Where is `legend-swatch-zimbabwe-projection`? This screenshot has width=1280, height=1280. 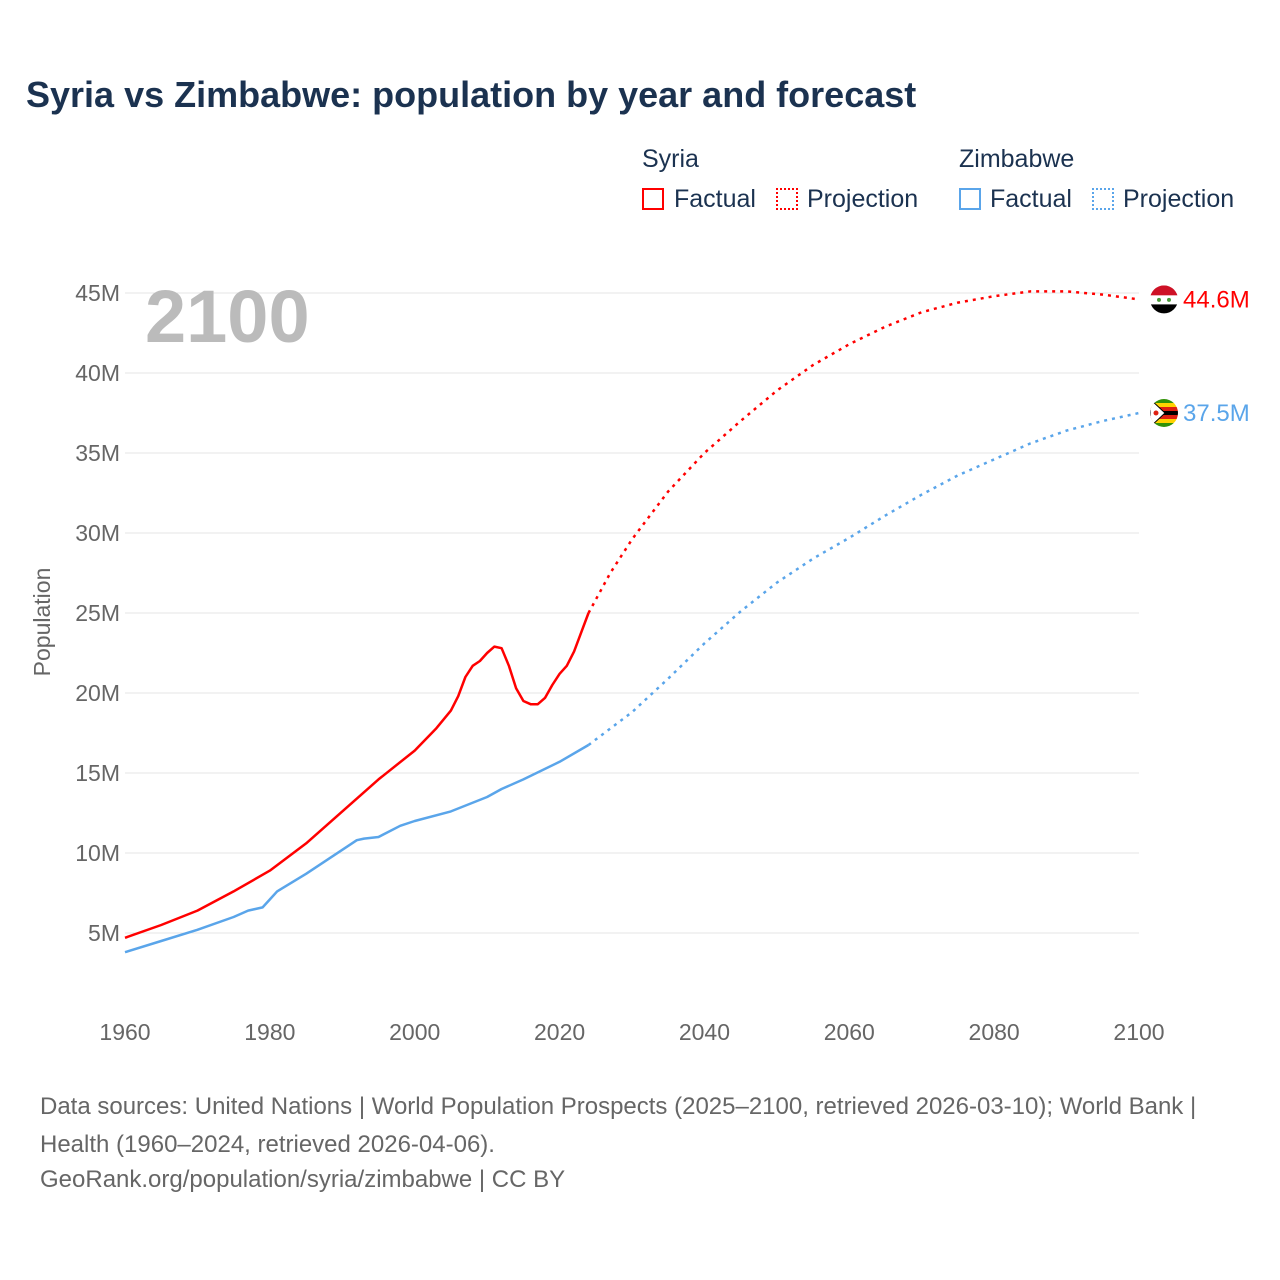
legend-swatch-zimbabwe-projection is located at coordinates (1103, 199).